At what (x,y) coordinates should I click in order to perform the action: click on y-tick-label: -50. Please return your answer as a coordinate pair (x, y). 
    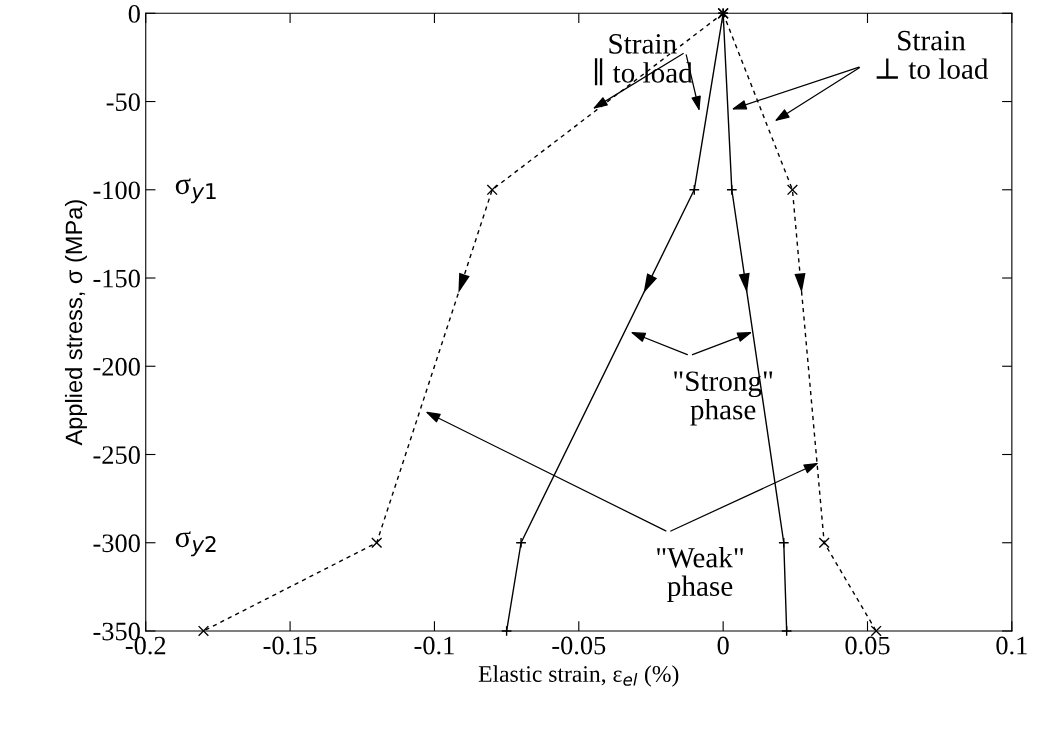
    Looking at the image, I should click on (123, 102).